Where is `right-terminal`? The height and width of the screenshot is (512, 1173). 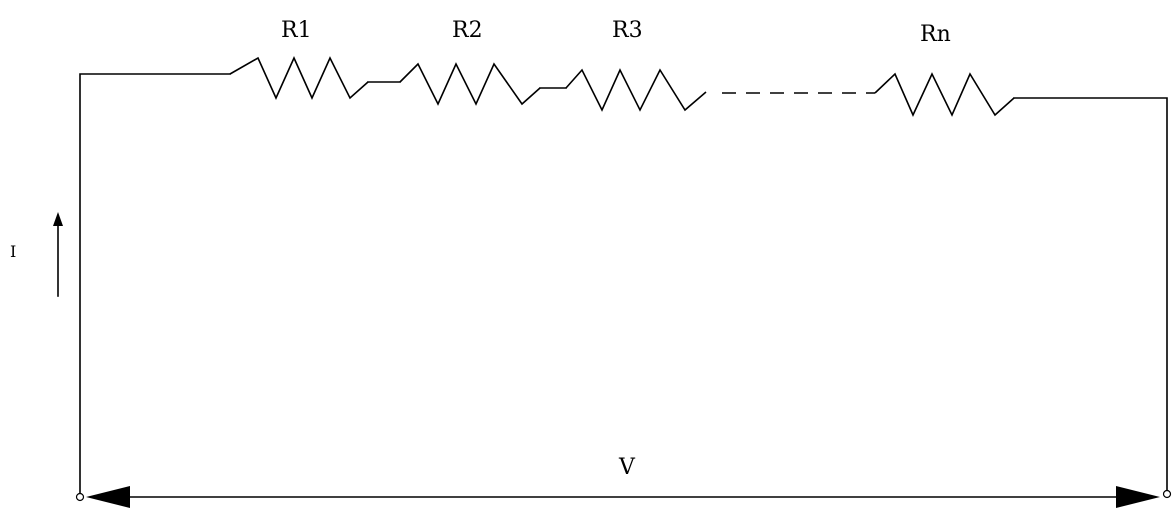
right-terminal is located at coordinates (1167, 494).